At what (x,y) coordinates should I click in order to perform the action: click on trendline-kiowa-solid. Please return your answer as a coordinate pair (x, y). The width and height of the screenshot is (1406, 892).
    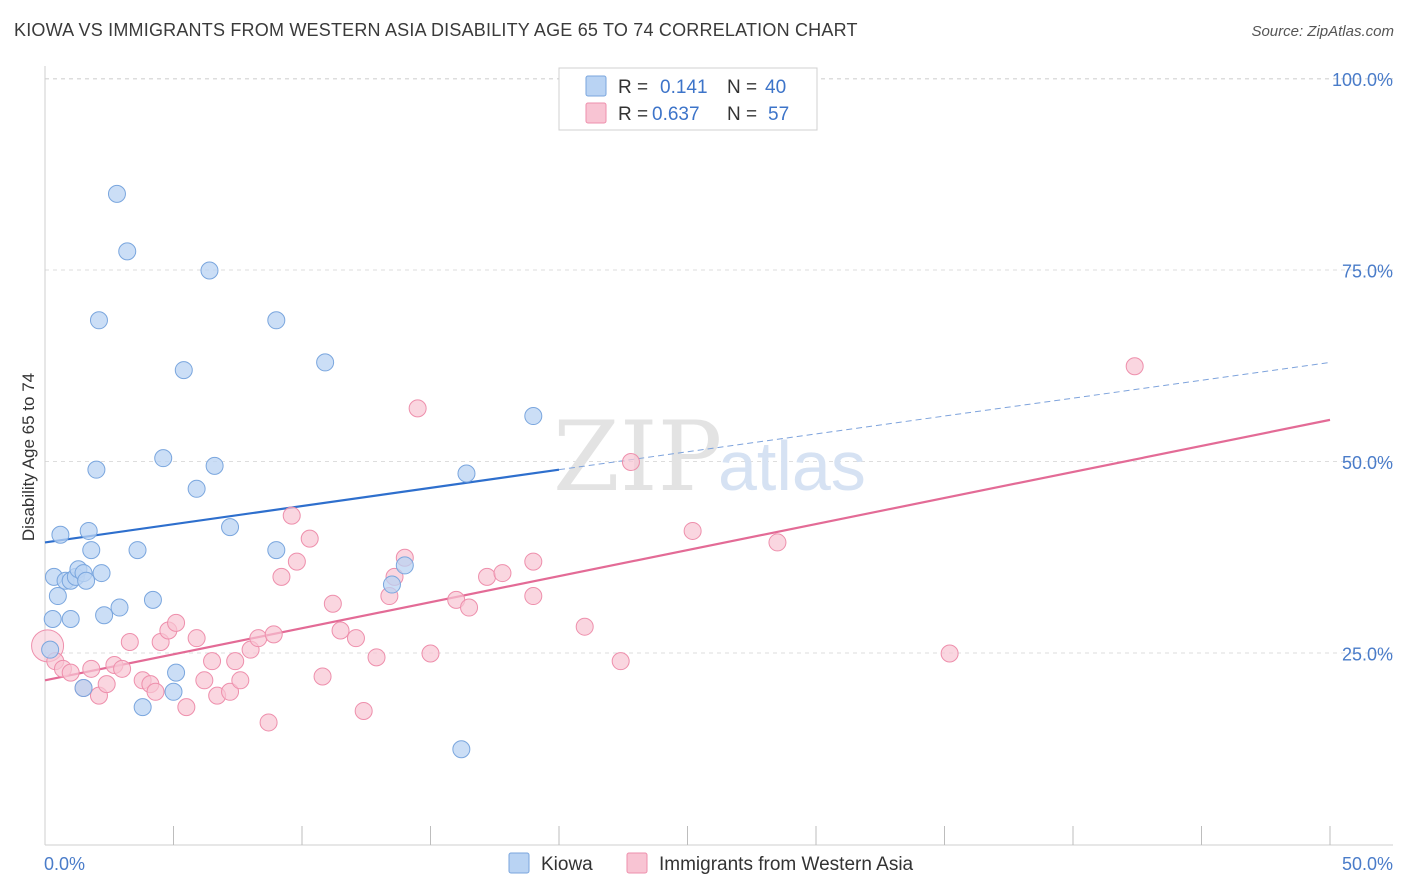
    Looking at the image, I should click on (302, 506).